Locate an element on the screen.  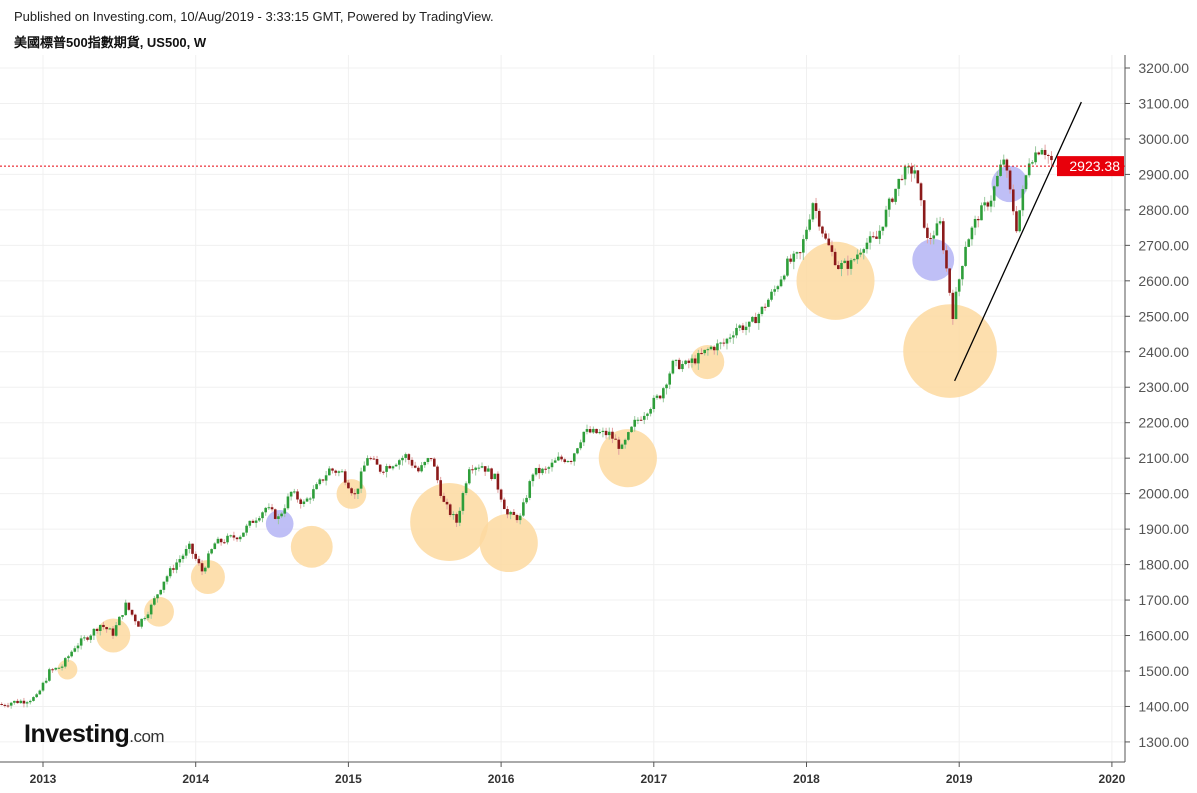
logo-suffix: .com is located at coordinates (147, 736).